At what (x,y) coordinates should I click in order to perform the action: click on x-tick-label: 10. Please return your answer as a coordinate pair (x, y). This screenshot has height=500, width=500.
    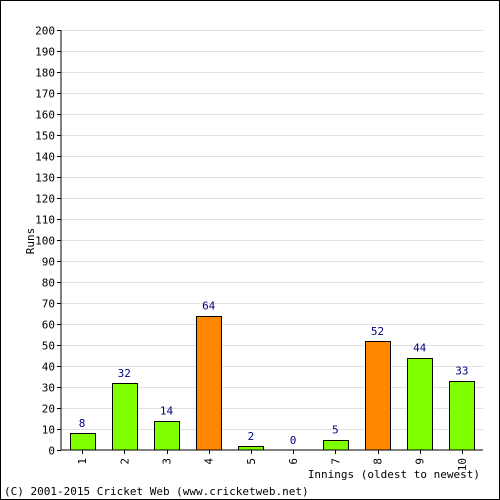
    Looking at the image, I should click on (462, 464).